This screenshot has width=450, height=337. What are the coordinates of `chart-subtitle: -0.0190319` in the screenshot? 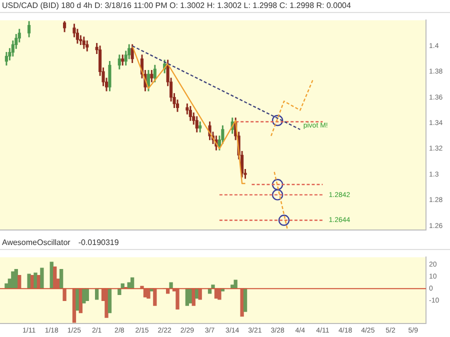 It's located at (98, 242).